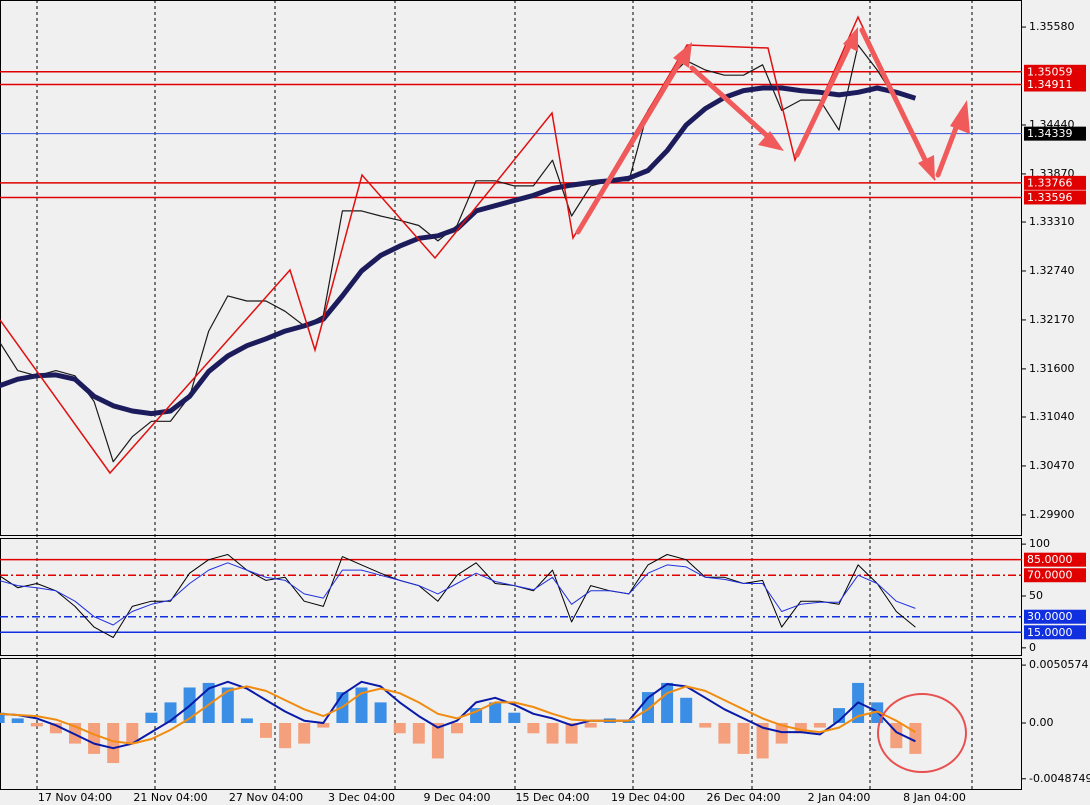 The height and width of the screenshot is (805, 1090). What do you see at coordinates (266, 797) in the screenshot?
I see `x-tick-label: 27 Nov 04:00` at bounding box center [266, 797].